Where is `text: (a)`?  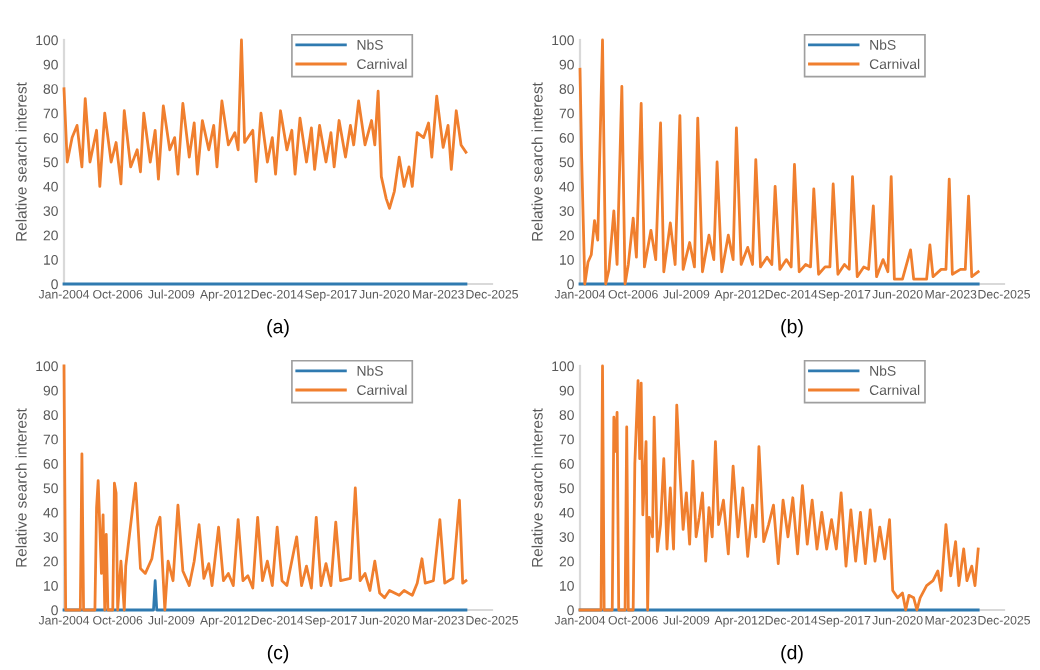
text: (a) is located at coordinates (278, 328).